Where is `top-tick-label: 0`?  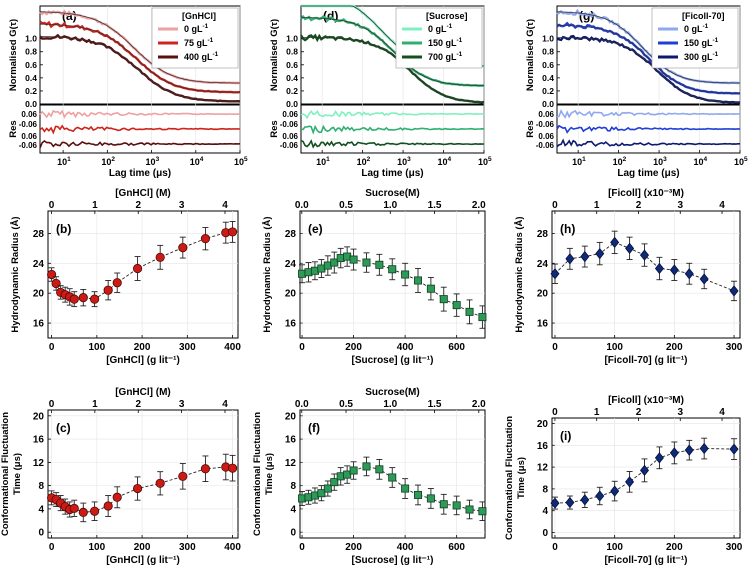
top-tick-label: 0 is located at coordinates (52, 205).